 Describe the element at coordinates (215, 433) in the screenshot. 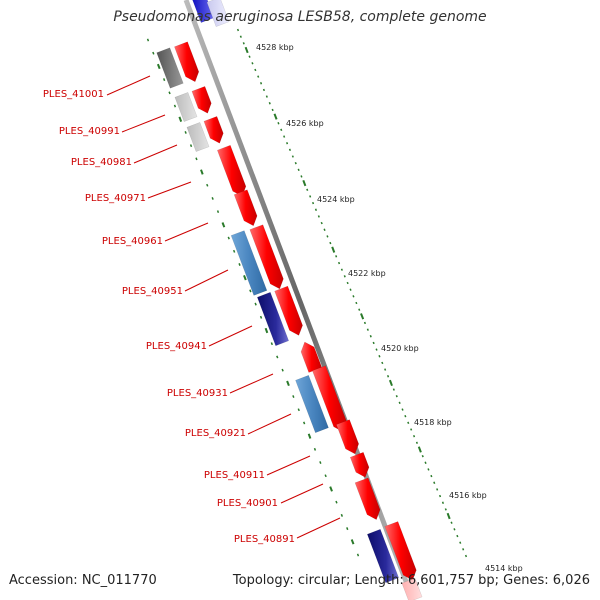

I see `gene-label: PLES_40921` at that location.